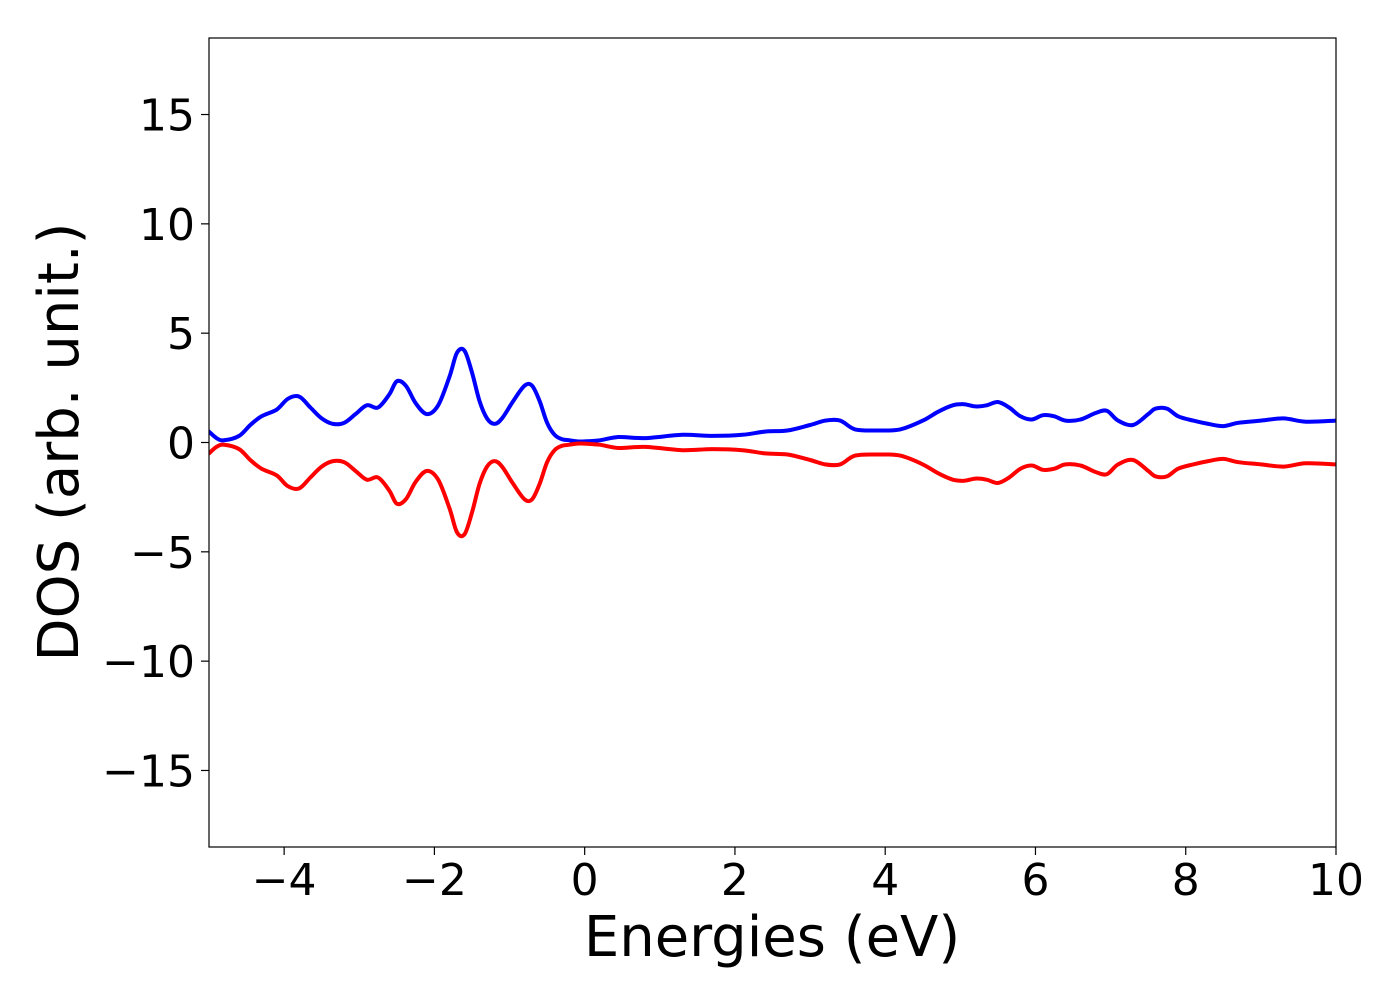 Image resolution: width=1400 pixels, height=1004 pixels. Describe the element at coordinates (167, 225) in the screenshot. I see `y-tick-label: 10` at that location.